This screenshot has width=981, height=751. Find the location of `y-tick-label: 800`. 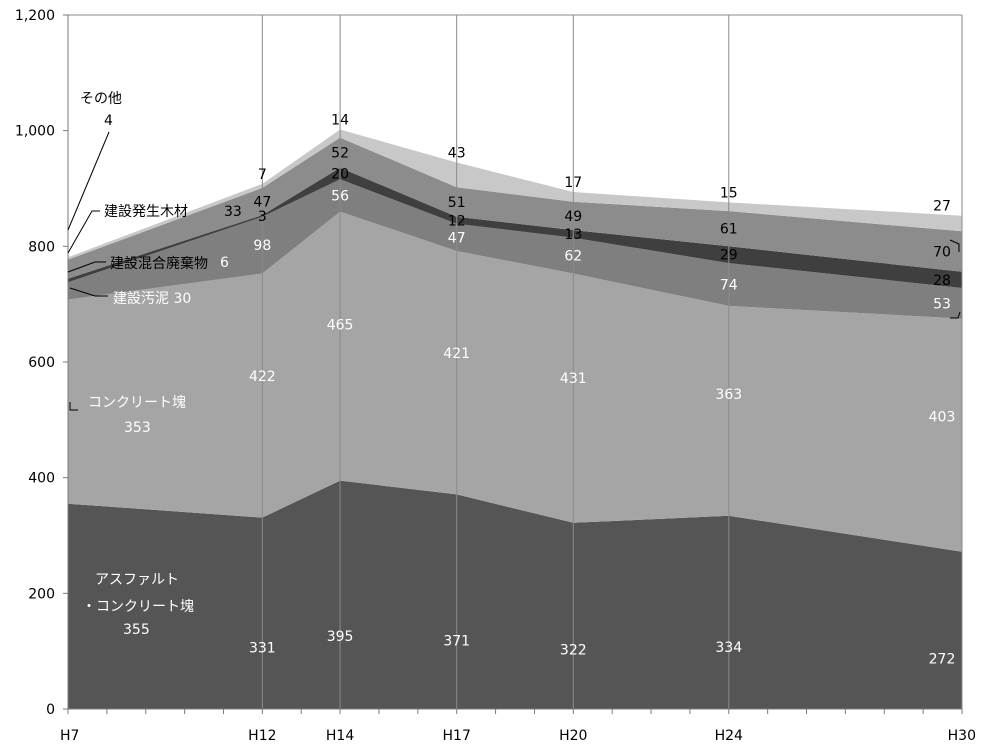

y-tick-label: 800 is located at coordinates (41, 247).